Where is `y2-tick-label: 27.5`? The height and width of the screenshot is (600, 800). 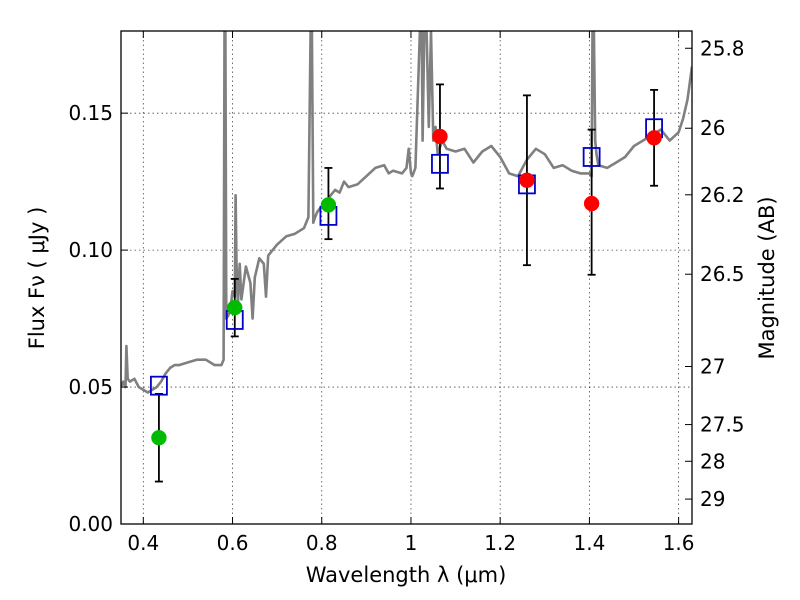
y2-tick-label: 27.5 is located at coordinates (722, 425).